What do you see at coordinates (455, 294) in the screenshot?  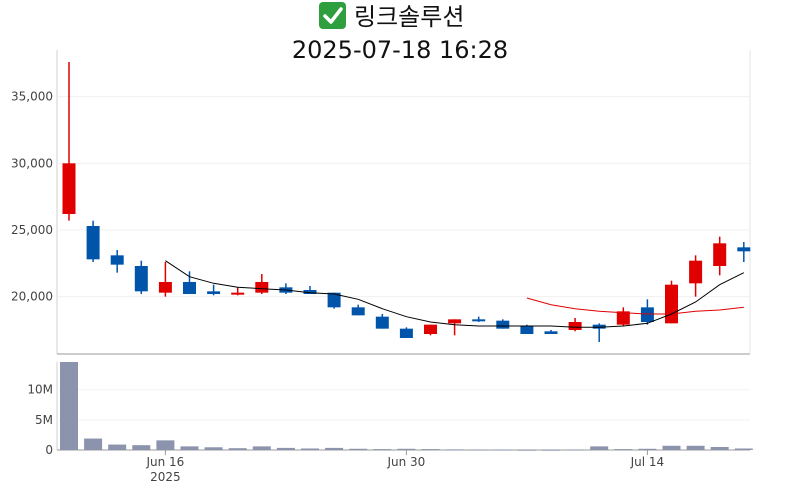 I see `moving-average-short-line` at bounding box center [455, 294].